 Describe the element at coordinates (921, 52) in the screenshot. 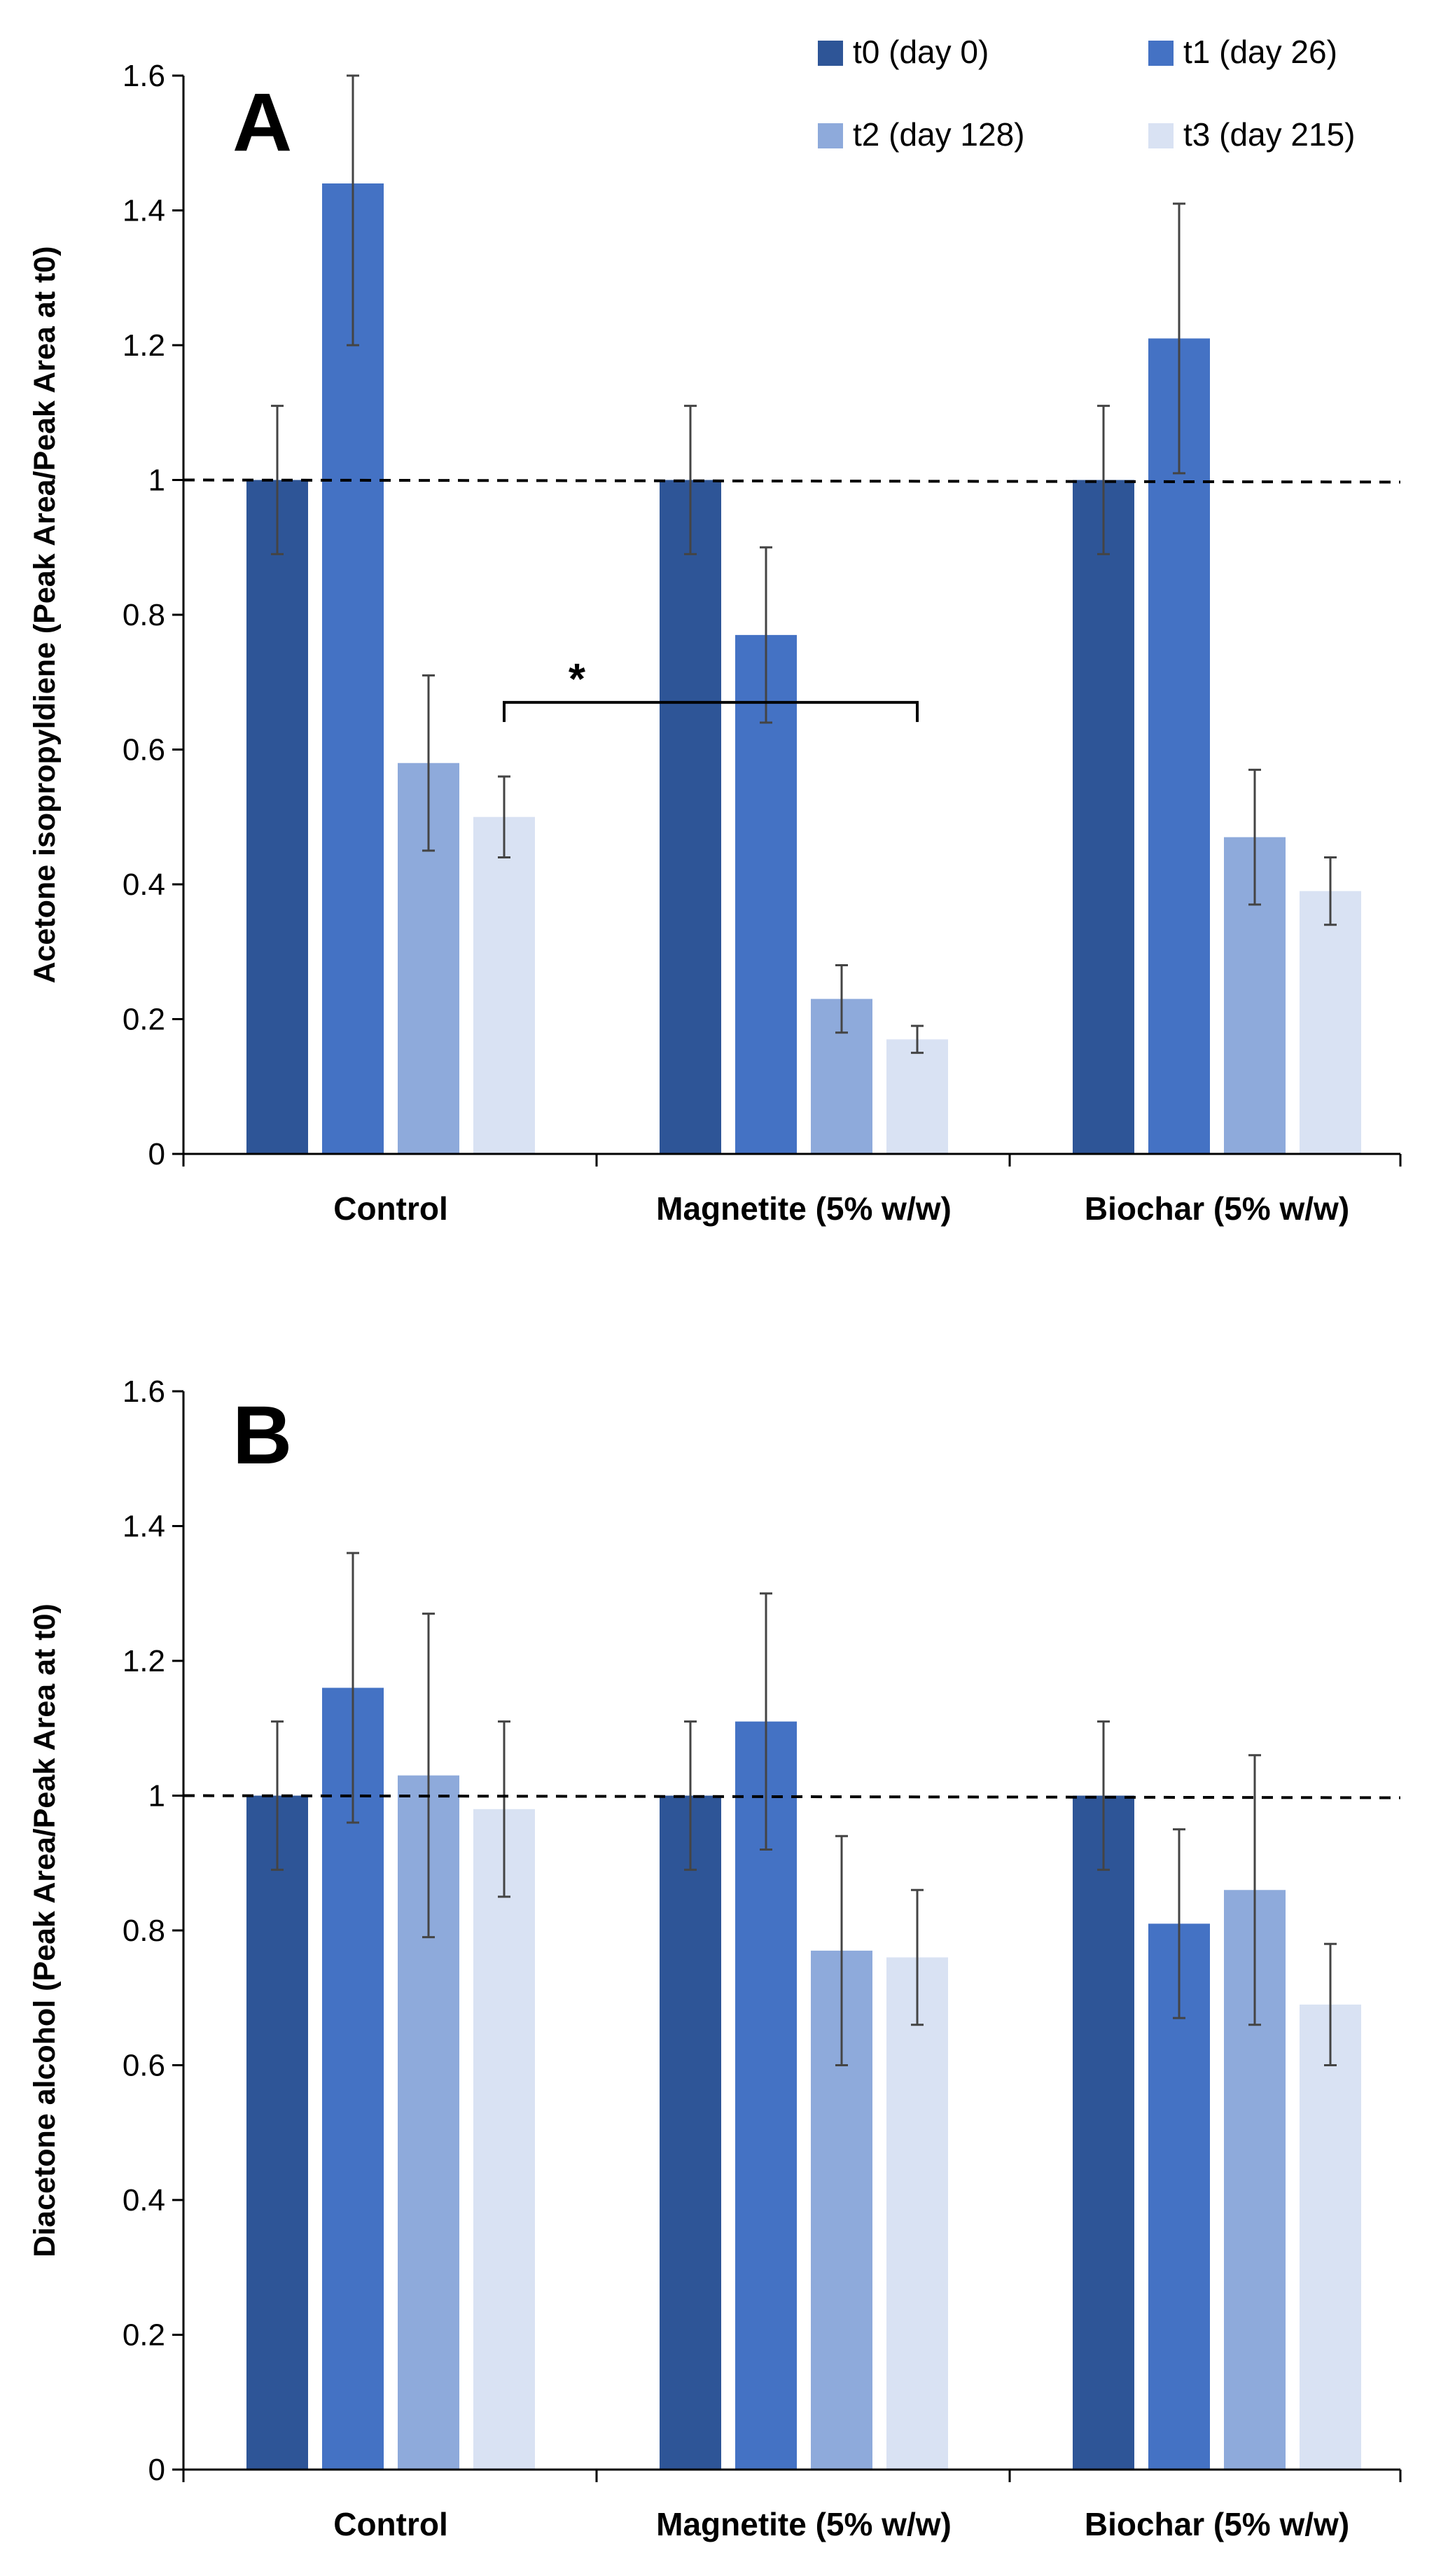

I see `legend-label: t0 (day 0)` at that location.